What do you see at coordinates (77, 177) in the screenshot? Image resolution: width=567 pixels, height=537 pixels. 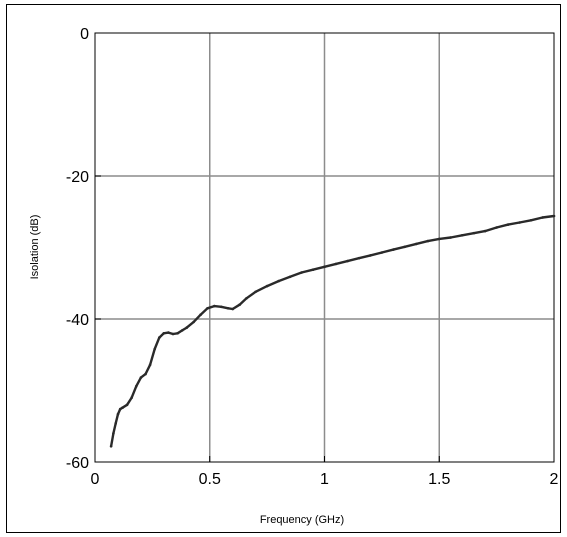 I see `y-tick-label: -20` at bounding box center [77, 177].